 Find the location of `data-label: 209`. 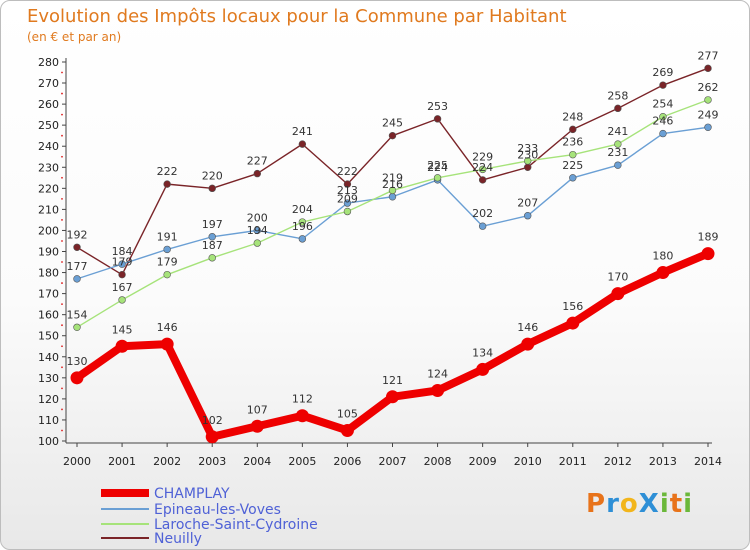

data-label: 209 is located at coordinates (347, 198).